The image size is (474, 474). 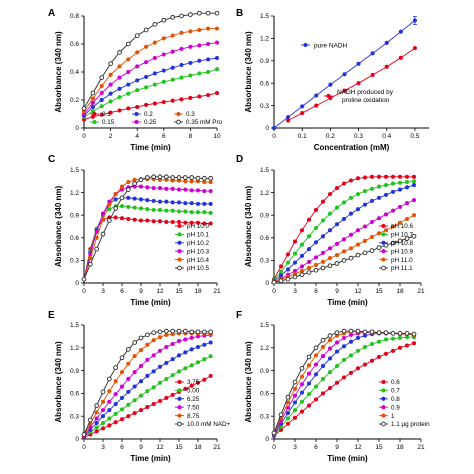 What do you see at coordinates (248, 226) in the screenshot?
I see `y-axis-label: Absorbance (340 nm)` at bounding box center [248, 226].